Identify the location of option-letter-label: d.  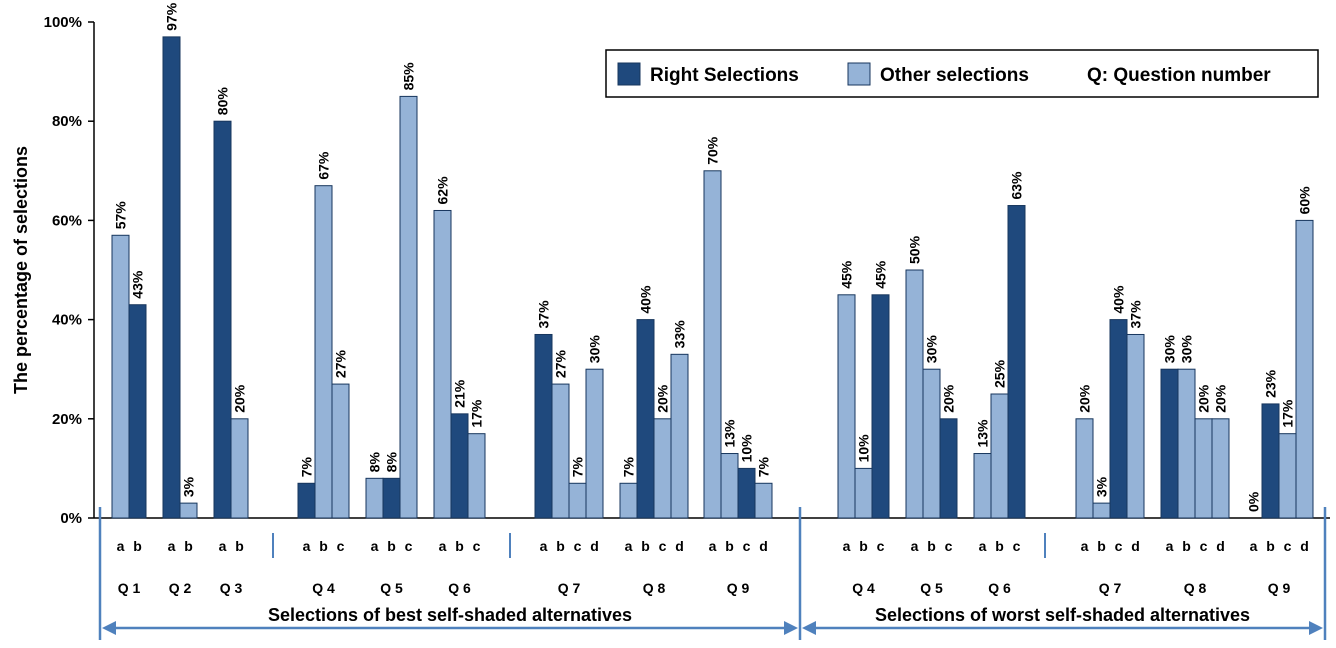
(763, 546).